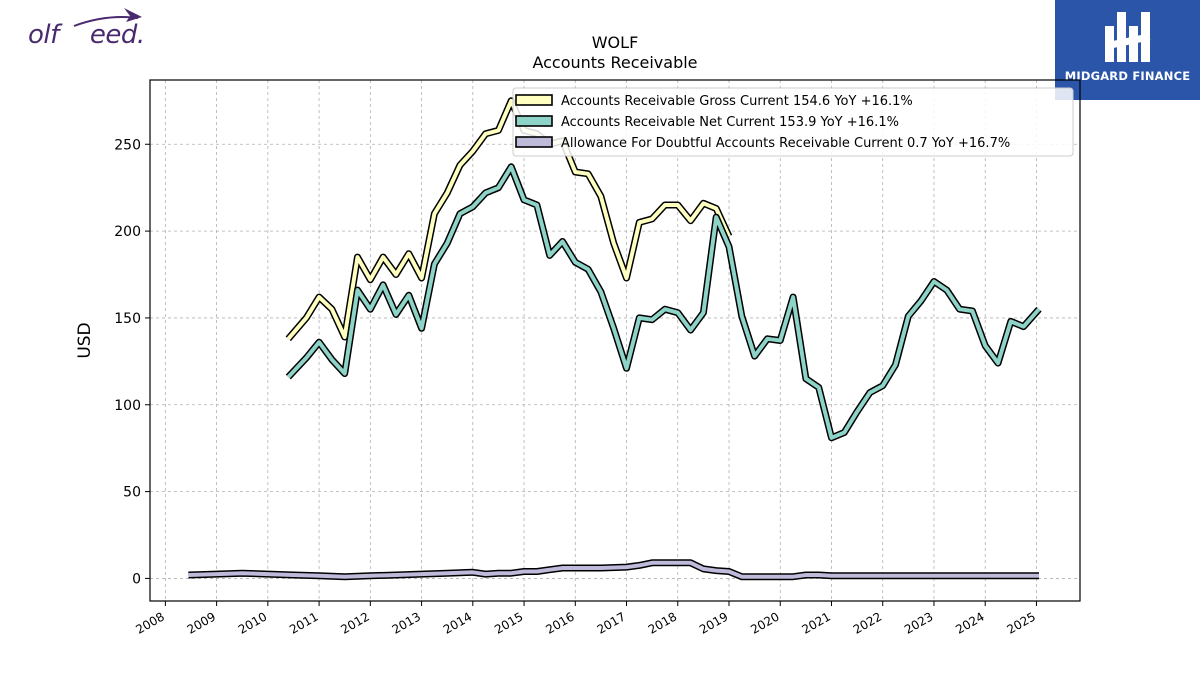 This screenshot has height=675, width=1200. I want to click on y-tick-label: 0, so click(136, 579).